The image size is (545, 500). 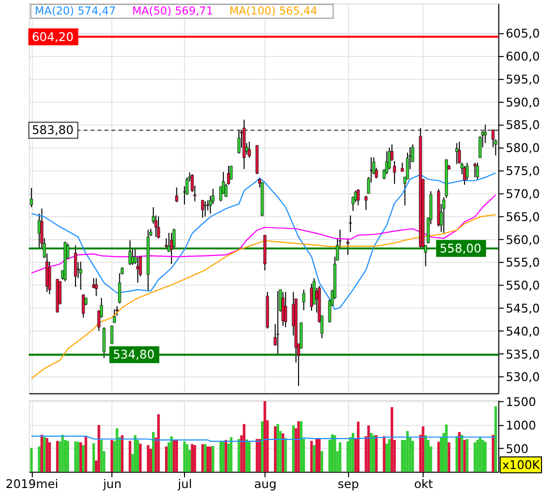 I want to click on ref-line-label: 583,80, so click(x=53, y=130).